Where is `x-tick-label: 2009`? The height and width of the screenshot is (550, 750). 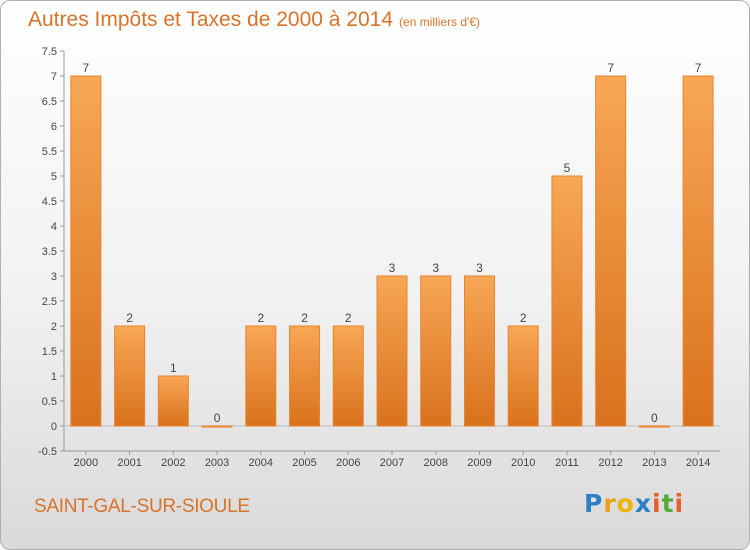 x-tick-label: 2009 is located at coordinates (479, 463).